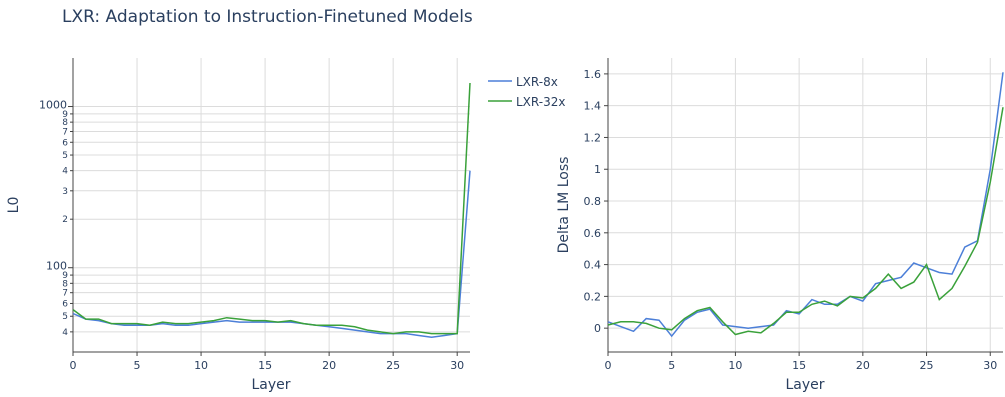 Image resolution: width=1005 pixels, height=397 pixels. What do you see at coordinates (799, 365) in the screenshot?
I see `right-x-tick-label: 15` at bounding box center [799, 365].